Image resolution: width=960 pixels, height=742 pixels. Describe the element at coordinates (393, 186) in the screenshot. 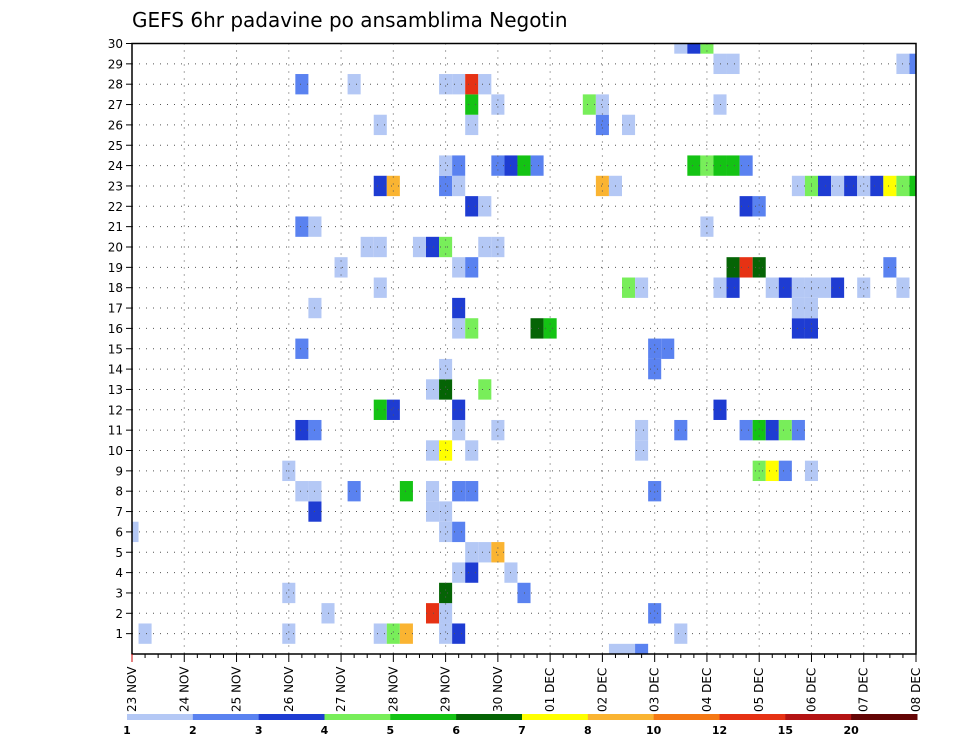

I see `cell-r23-c20` at that location.